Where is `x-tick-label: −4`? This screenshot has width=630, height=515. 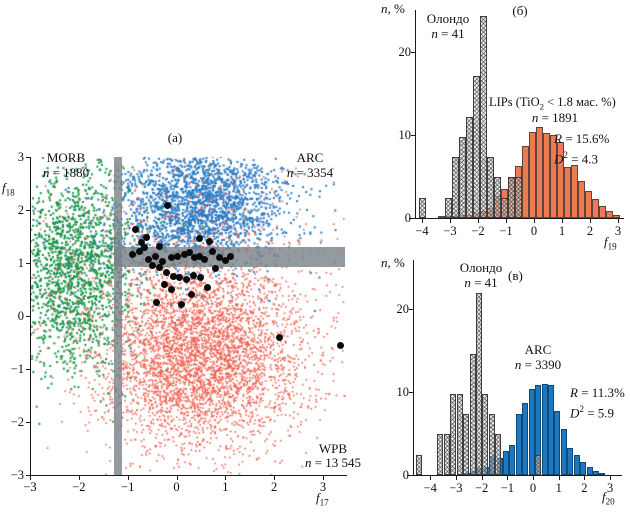 x-tick-label: −4 is located at coordinates (422, 231).